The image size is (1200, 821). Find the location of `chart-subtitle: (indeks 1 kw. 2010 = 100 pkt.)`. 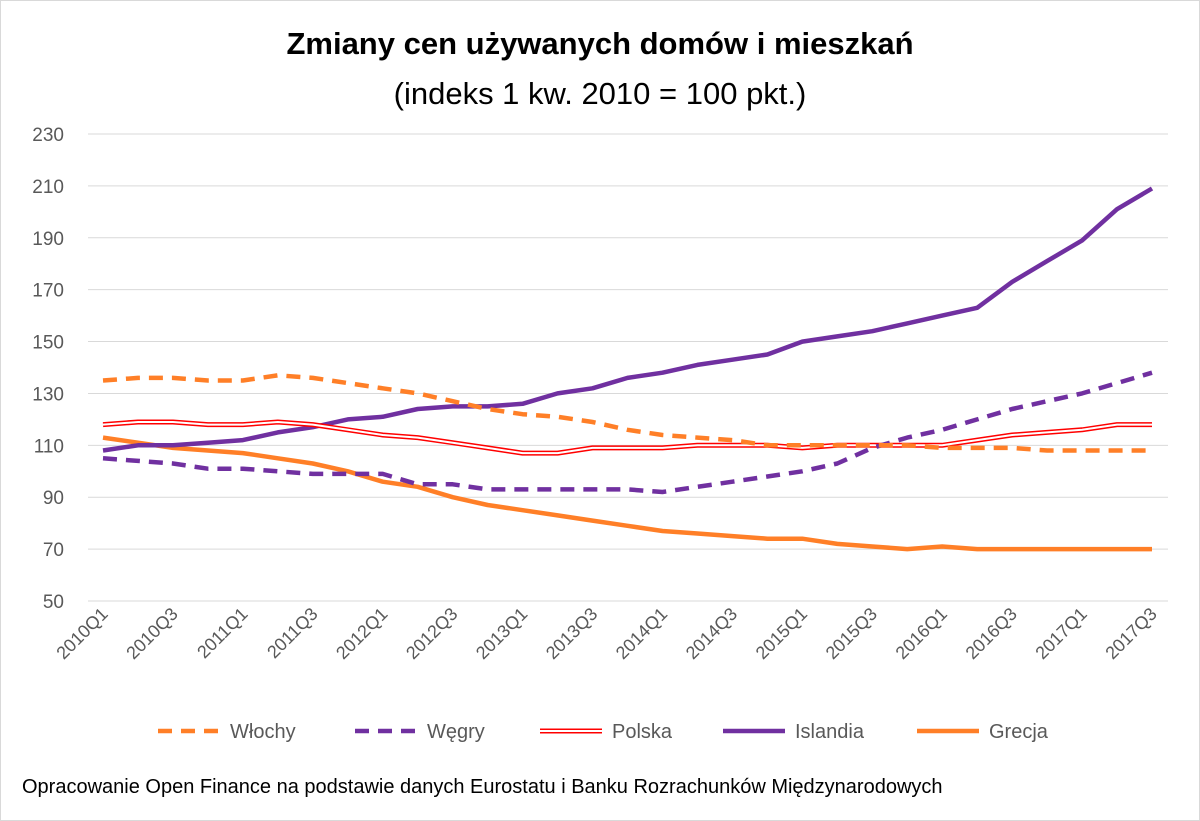

chart-subtitle: (indeks 1 kw. 2010 = 100 pkt.) is located at coordinates (600, 93).